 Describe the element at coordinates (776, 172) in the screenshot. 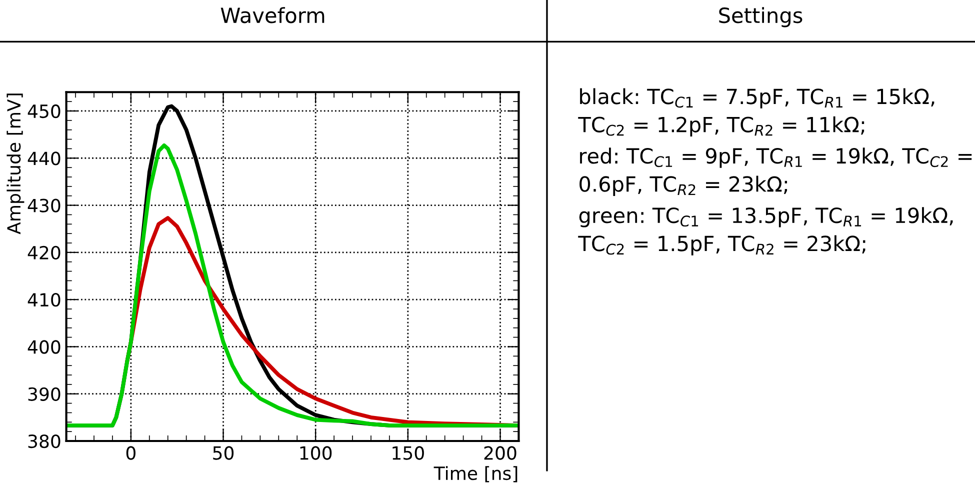

I see `text: red: TC$_{C1}$ = 9pF, TC$_{R1}$ = 19kΩ, TC$_{C2}$ = 0.6pF, TC$_{R2}$ = 23kΩ;` at that location.